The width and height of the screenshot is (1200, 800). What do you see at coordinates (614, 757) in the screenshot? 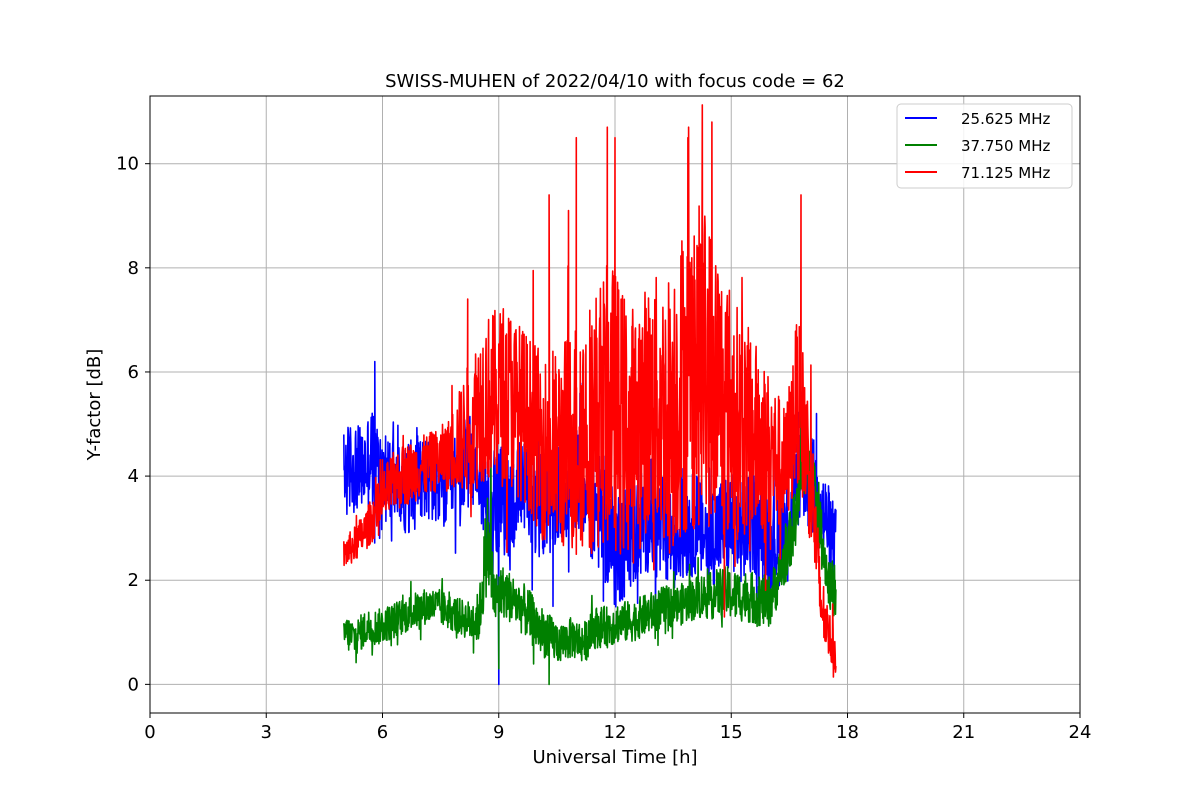
I see `x-axis-label: Universal Time [h]` at bounding box center [614, 757].